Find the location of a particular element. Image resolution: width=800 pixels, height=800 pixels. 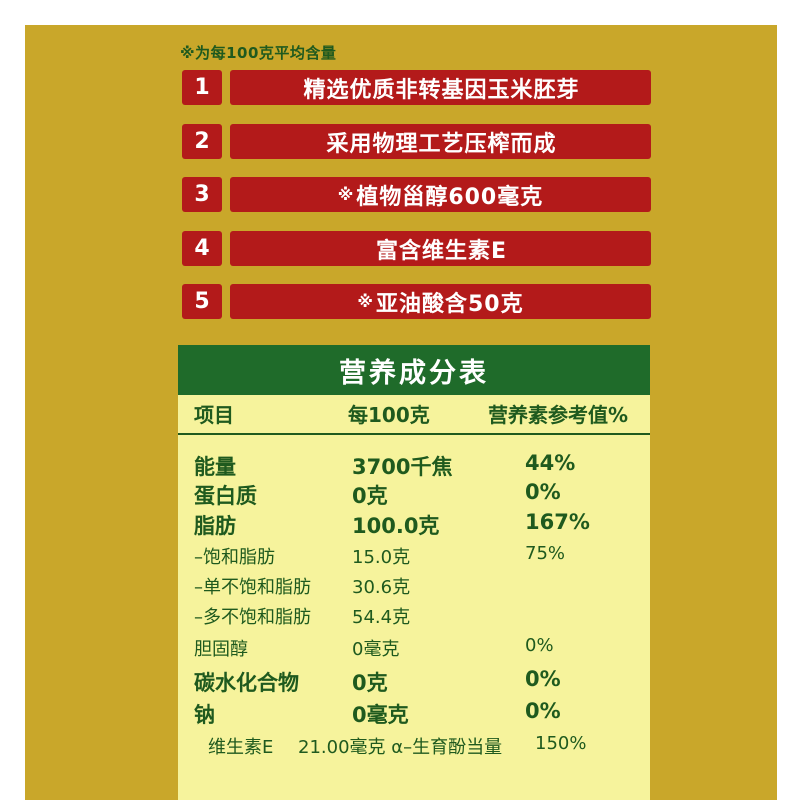

feature-label-4: 富含维生素E is located at coordinates (440, 248).